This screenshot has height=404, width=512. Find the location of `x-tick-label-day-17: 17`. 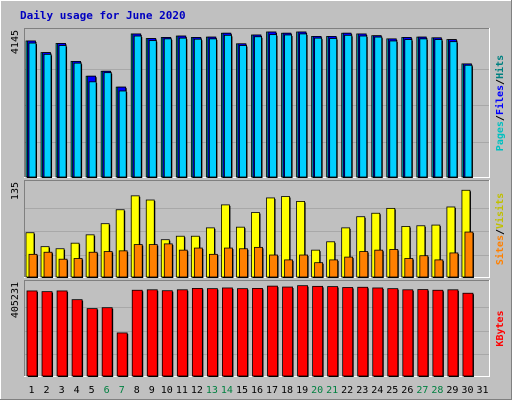

x-tick-label-day-17: 17 is located at coordinates (272, 390).